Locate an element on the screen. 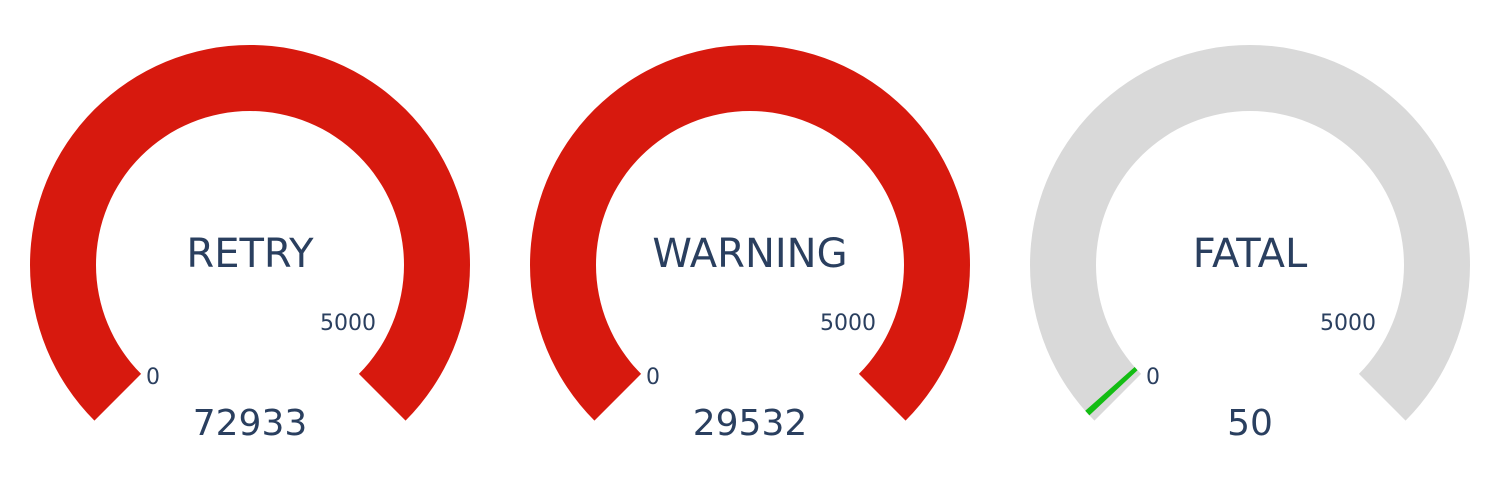 The width and height of the screenshot is (1500, 500). gauge-value: 72933 is located at coordinates (250, 423).